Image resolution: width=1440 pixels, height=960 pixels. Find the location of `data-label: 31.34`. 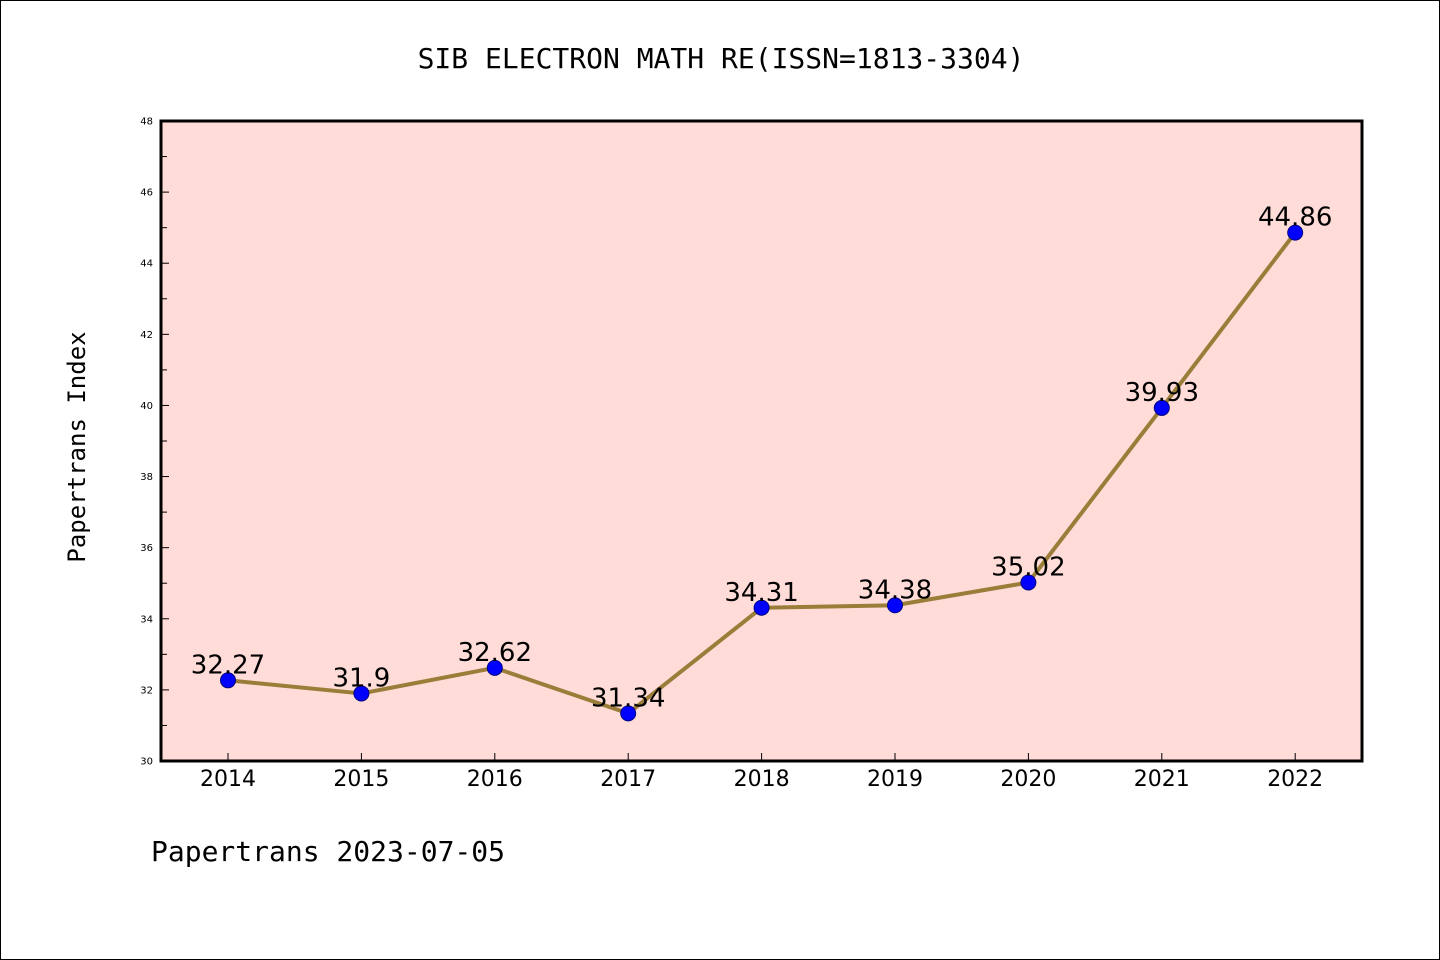

data-label: 31.34 is located at coordinates (628, 698).